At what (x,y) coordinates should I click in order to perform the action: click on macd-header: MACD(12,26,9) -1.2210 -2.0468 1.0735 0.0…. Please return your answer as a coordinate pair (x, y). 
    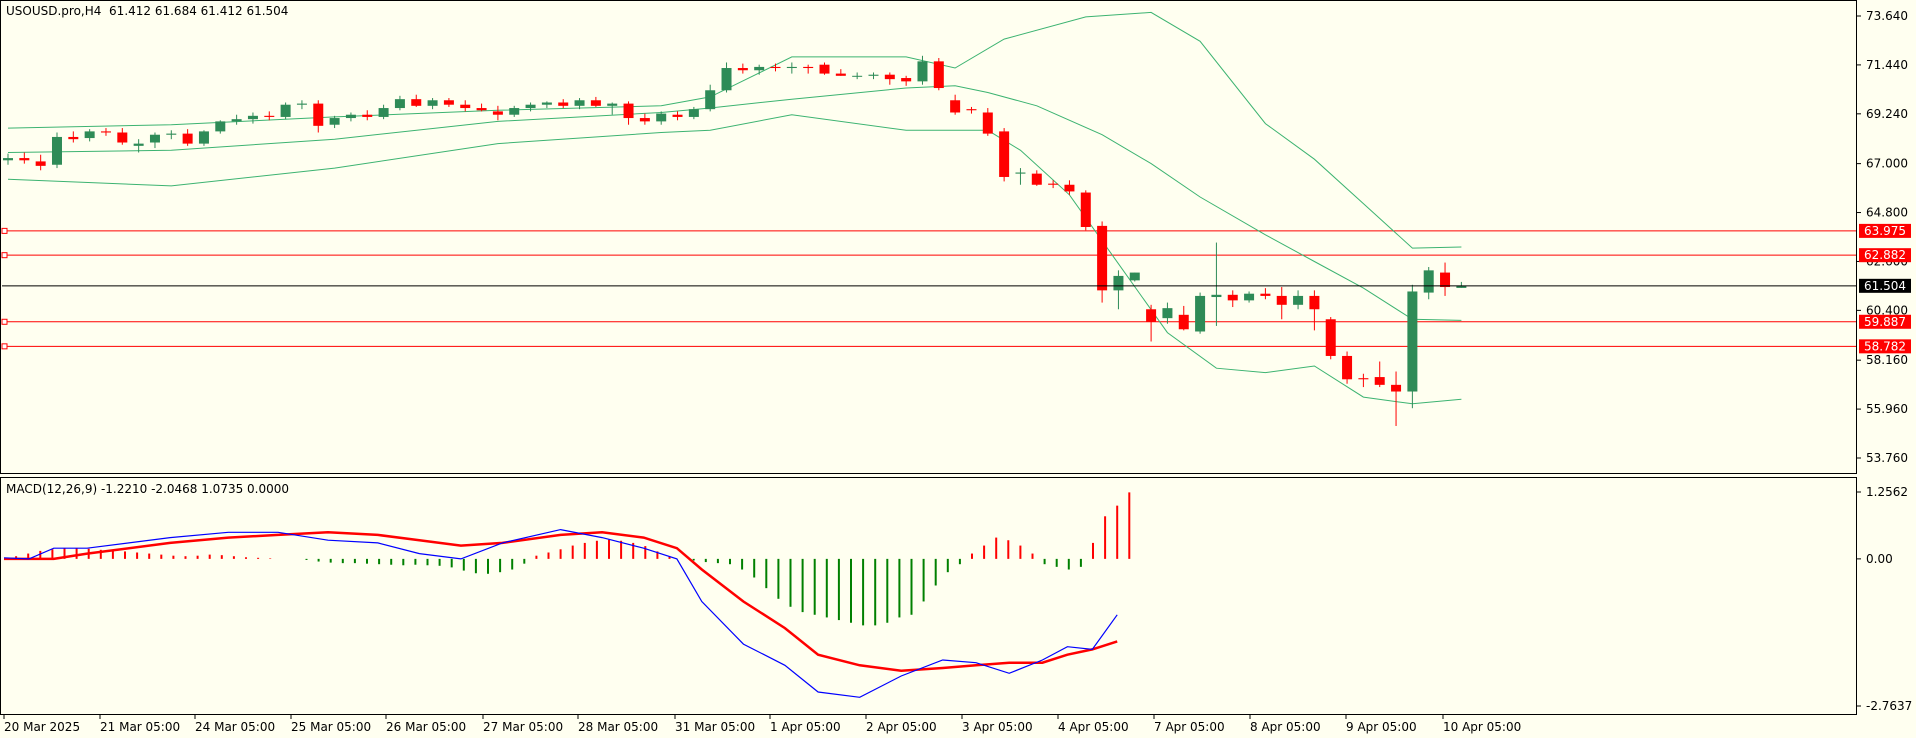
    Looking at the image, I should click on (147, 489).